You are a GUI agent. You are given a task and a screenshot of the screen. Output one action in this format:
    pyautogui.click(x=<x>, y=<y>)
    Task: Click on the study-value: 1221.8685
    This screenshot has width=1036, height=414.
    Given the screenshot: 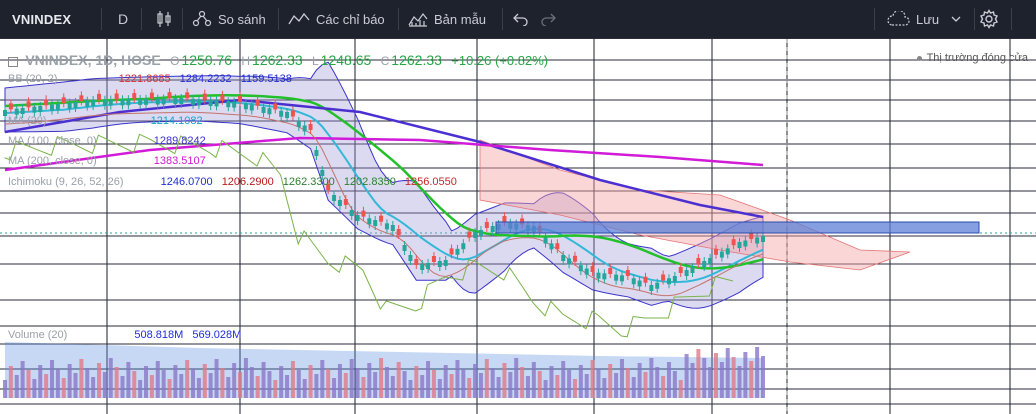 What is the action you would take?
    pyautogui.click(x=144, y=79)
    